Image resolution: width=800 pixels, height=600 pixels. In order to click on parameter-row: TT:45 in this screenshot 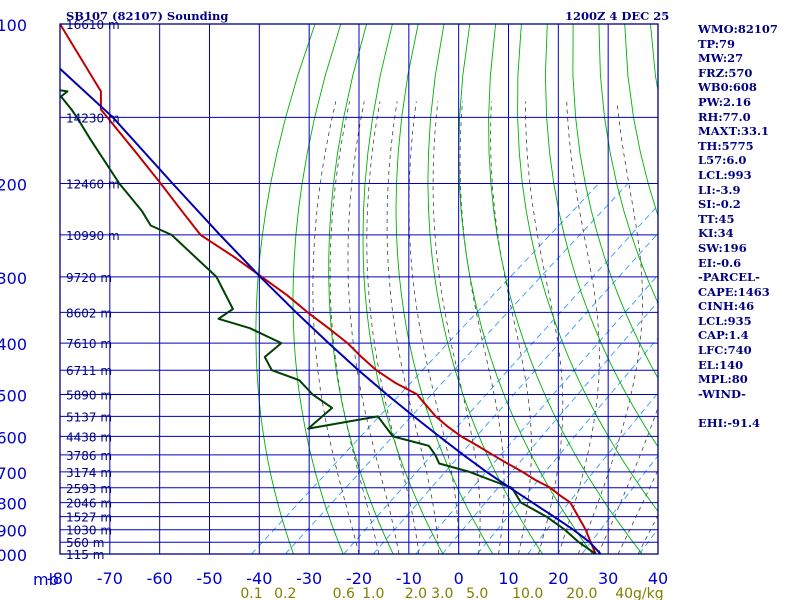, I will do `click(716, 218)`.